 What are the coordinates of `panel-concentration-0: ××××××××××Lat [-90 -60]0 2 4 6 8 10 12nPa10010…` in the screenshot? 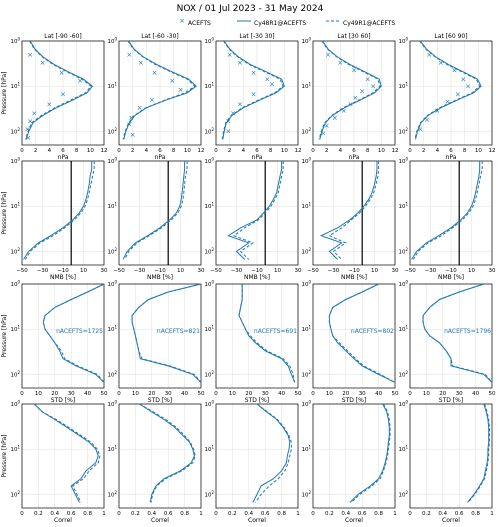 It's located at (54, 97).